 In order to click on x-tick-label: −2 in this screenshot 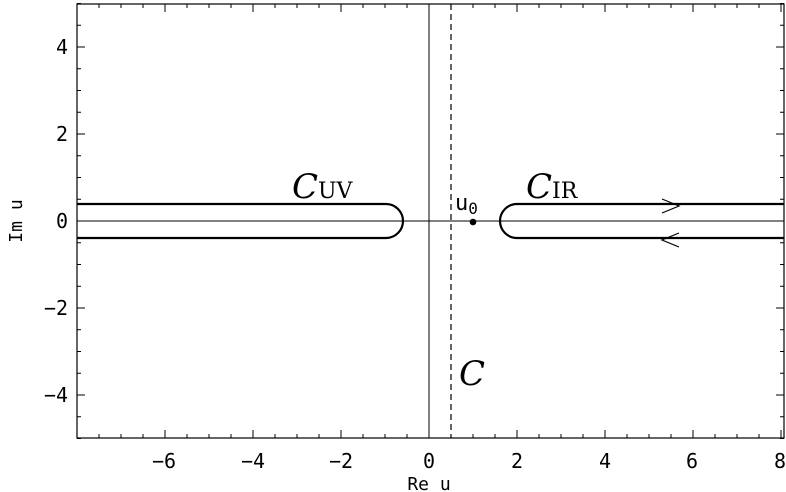, I will do `click(341, 461)`.